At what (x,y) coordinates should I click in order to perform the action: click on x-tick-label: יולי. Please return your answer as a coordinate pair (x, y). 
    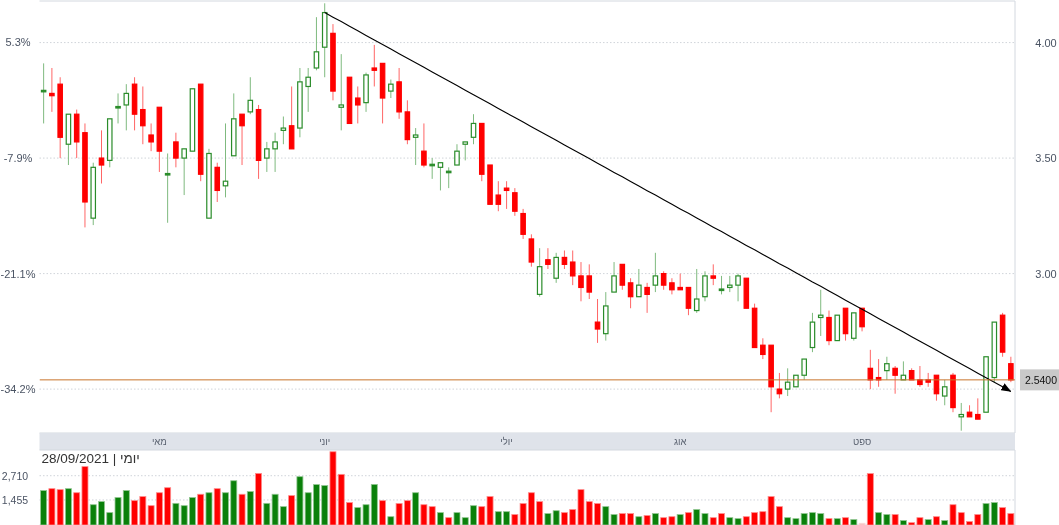
    Looking at the image, I should click on (506, 441).